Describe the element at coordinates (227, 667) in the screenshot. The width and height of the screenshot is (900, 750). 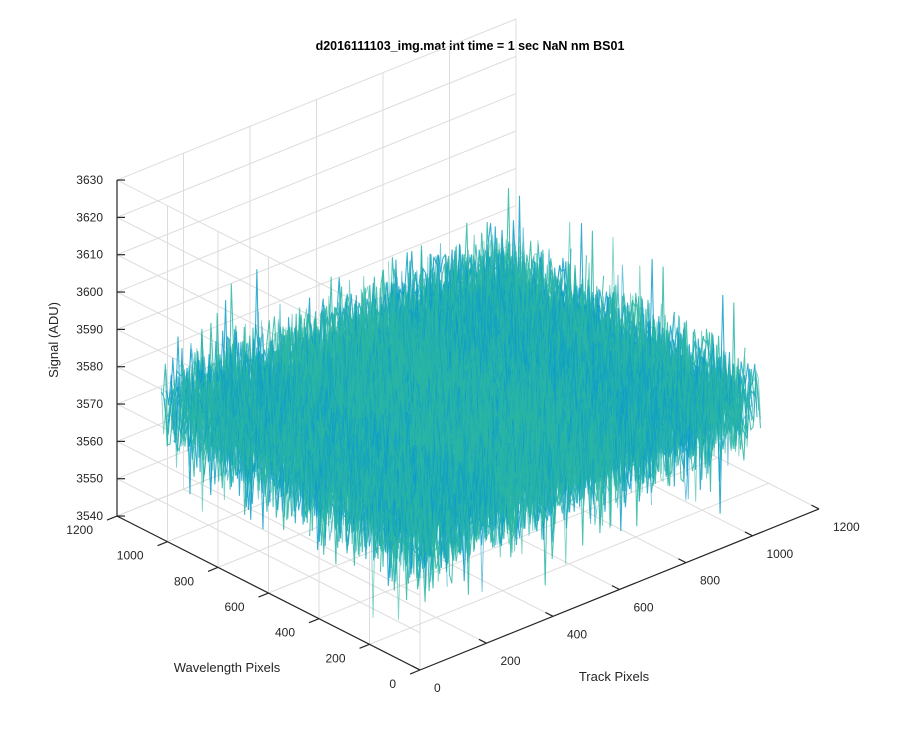
I see `y-axis-label: Wavelength Pixels` at that location.